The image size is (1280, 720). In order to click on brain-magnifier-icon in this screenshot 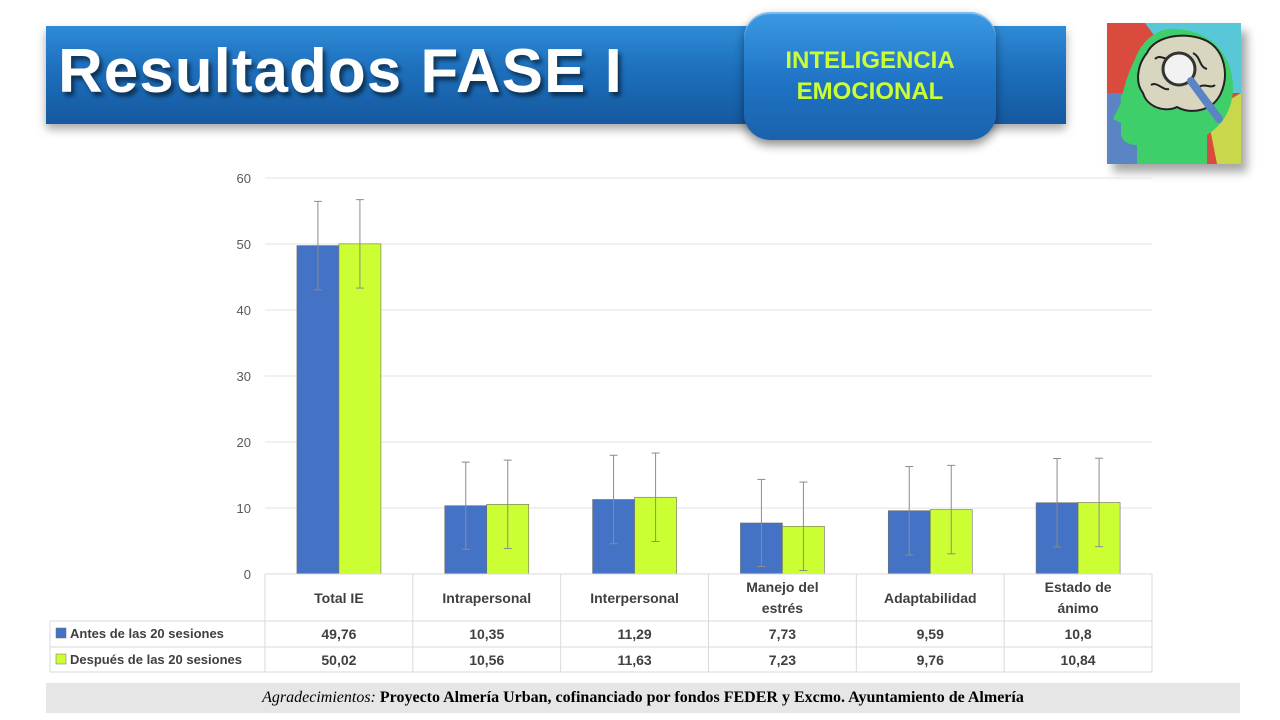, I will do `click(1174, 93)`.